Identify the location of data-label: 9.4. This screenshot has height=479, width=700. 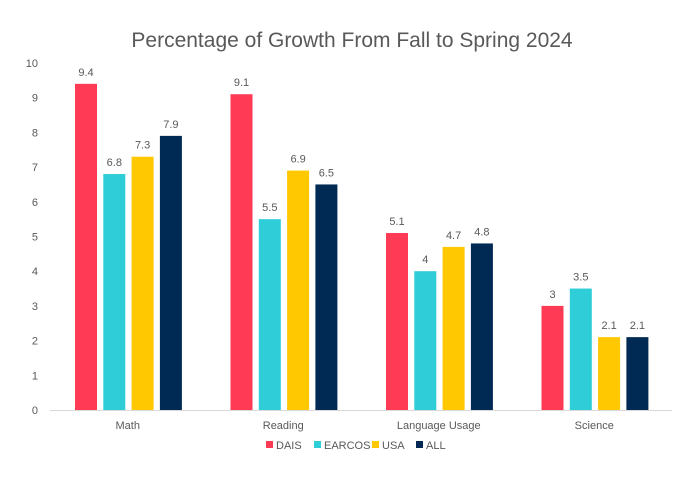
(85, 73).